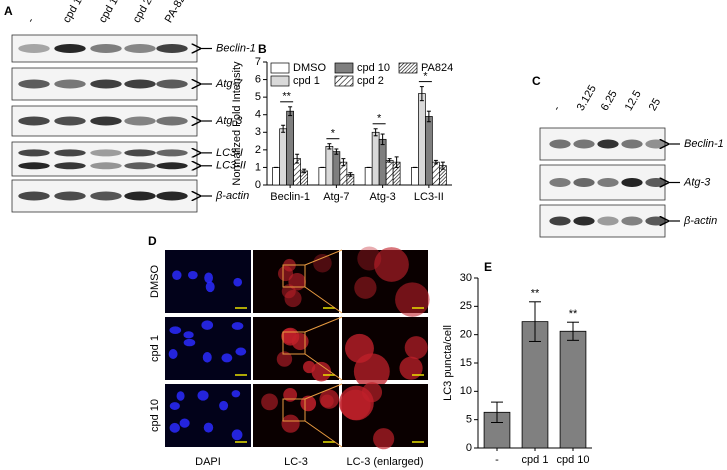  Describe the element at coordinates (258, 185) in the screenshot. I see `y-tick-label: 0` at that location.